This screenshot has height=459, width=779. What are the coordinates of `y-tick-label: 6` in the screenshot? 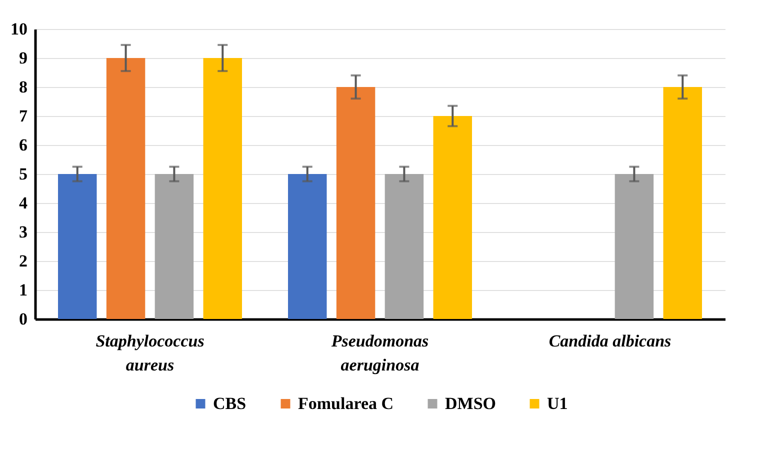 It's located at (23, 145).